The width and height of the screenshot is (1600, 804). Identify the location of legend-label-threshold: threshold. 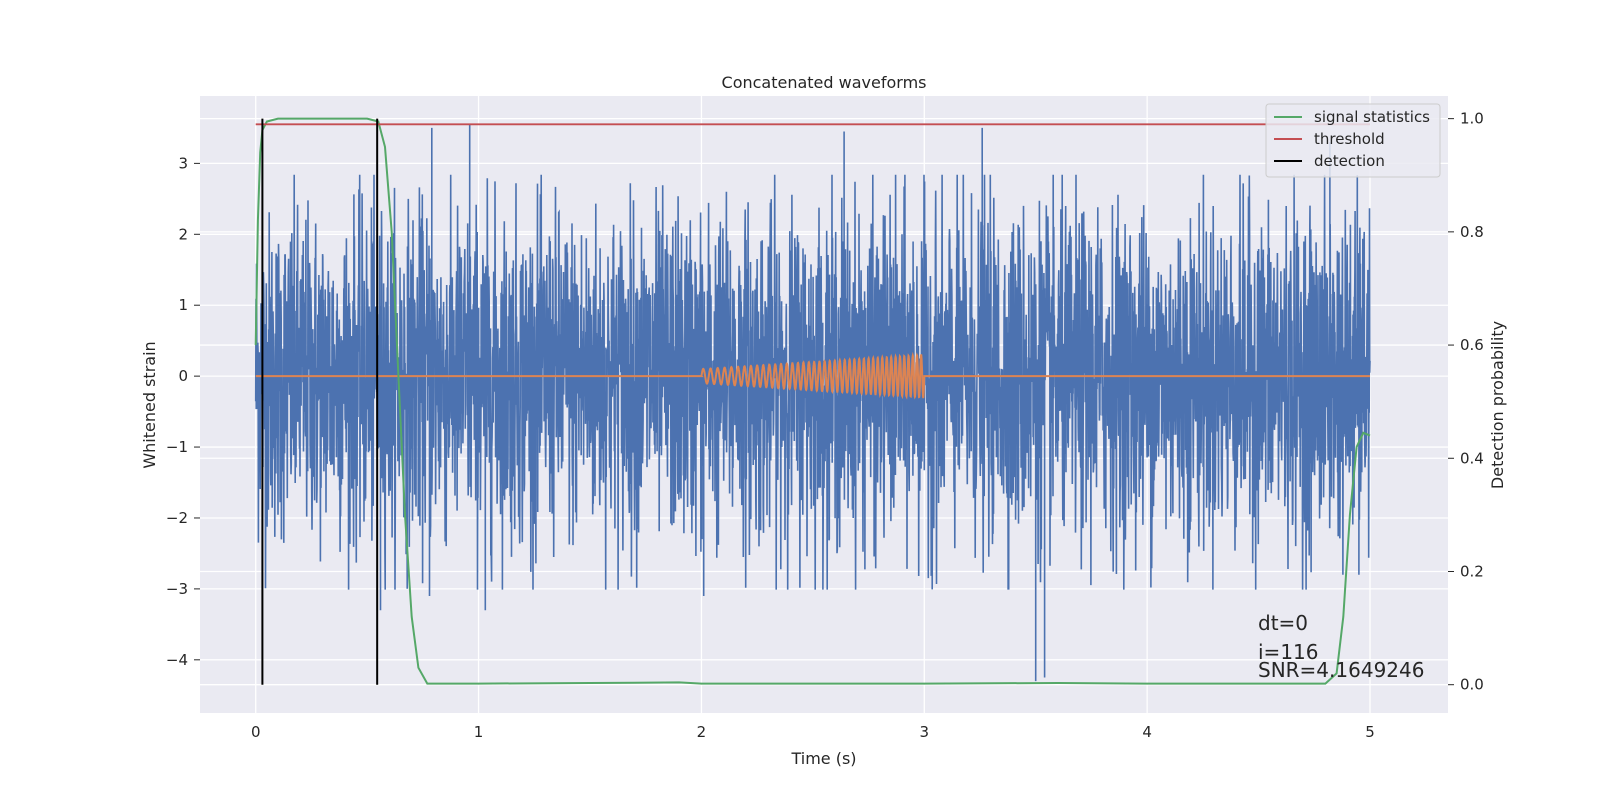
(1349, 139).